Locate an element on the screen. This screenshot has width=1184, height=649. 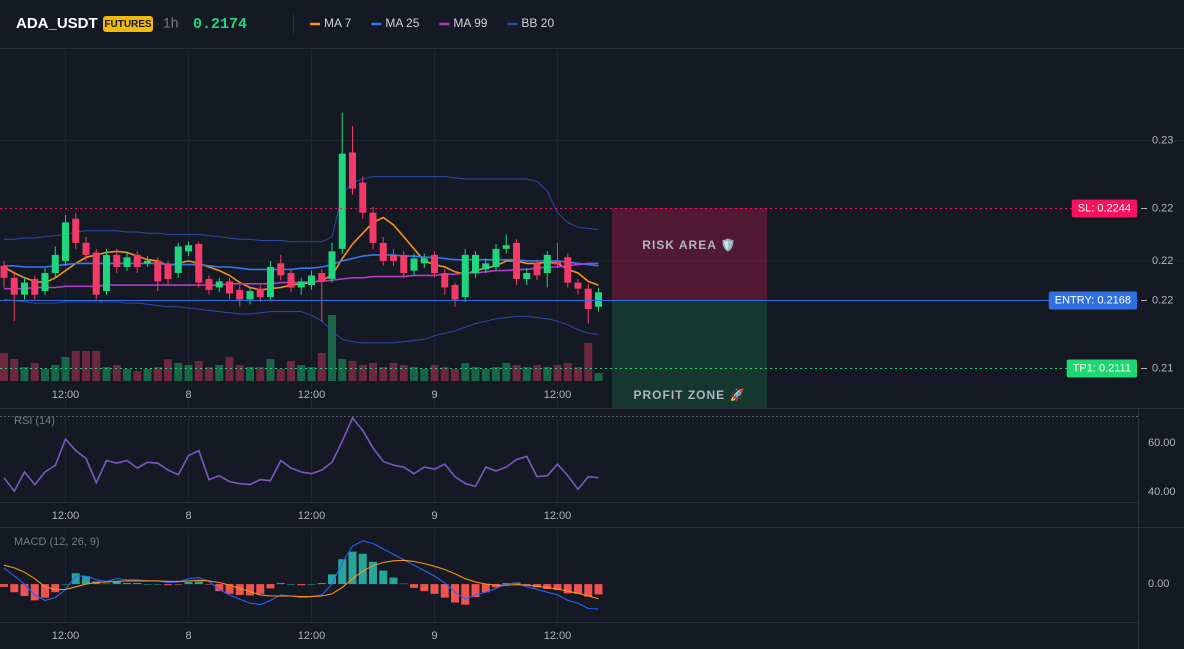
pane-title: RSI (14) is located at coordinates (34, 421).